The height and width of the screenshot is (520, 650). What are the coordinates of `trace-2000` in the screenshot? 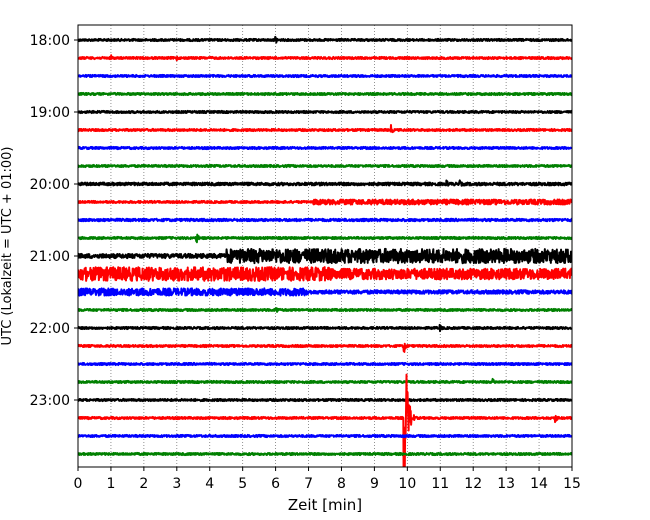 It's located at (325, 183).